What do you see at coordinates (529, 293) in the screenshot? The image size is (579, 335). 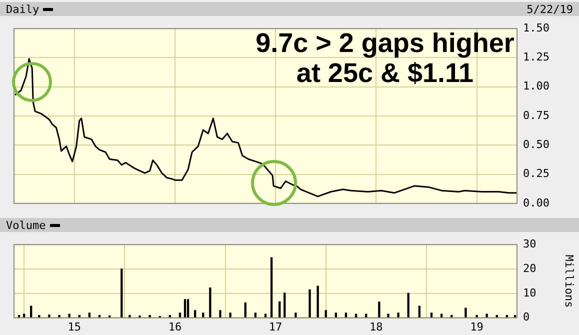 I see `y-tick-label: 10` at bounding box center [529, 293].